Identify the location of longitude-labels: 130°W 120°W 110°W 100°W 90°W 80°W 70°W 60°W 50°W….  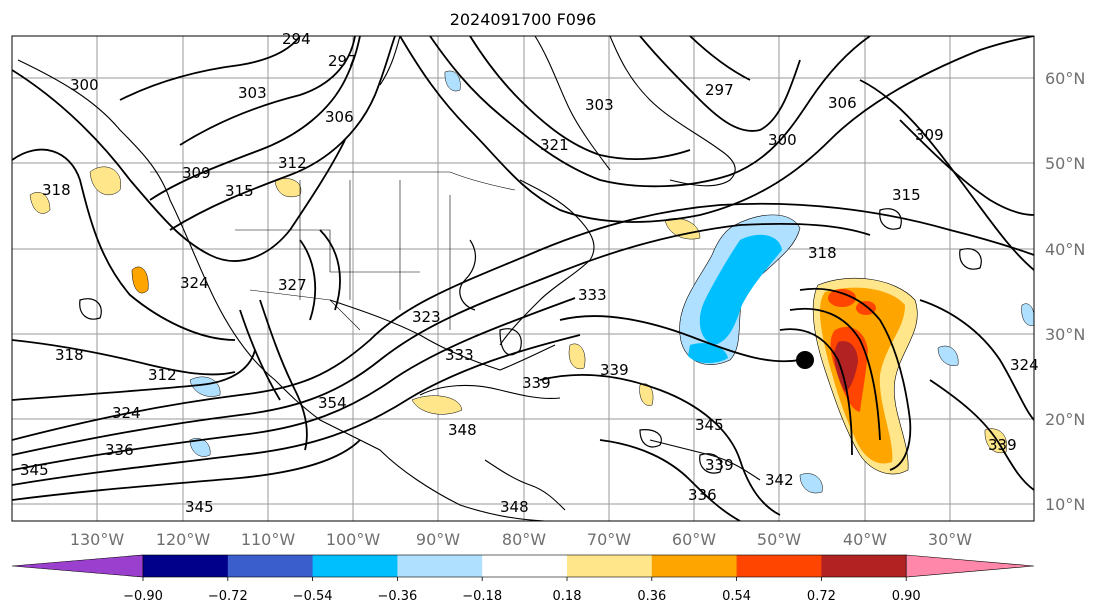
(521, 539).